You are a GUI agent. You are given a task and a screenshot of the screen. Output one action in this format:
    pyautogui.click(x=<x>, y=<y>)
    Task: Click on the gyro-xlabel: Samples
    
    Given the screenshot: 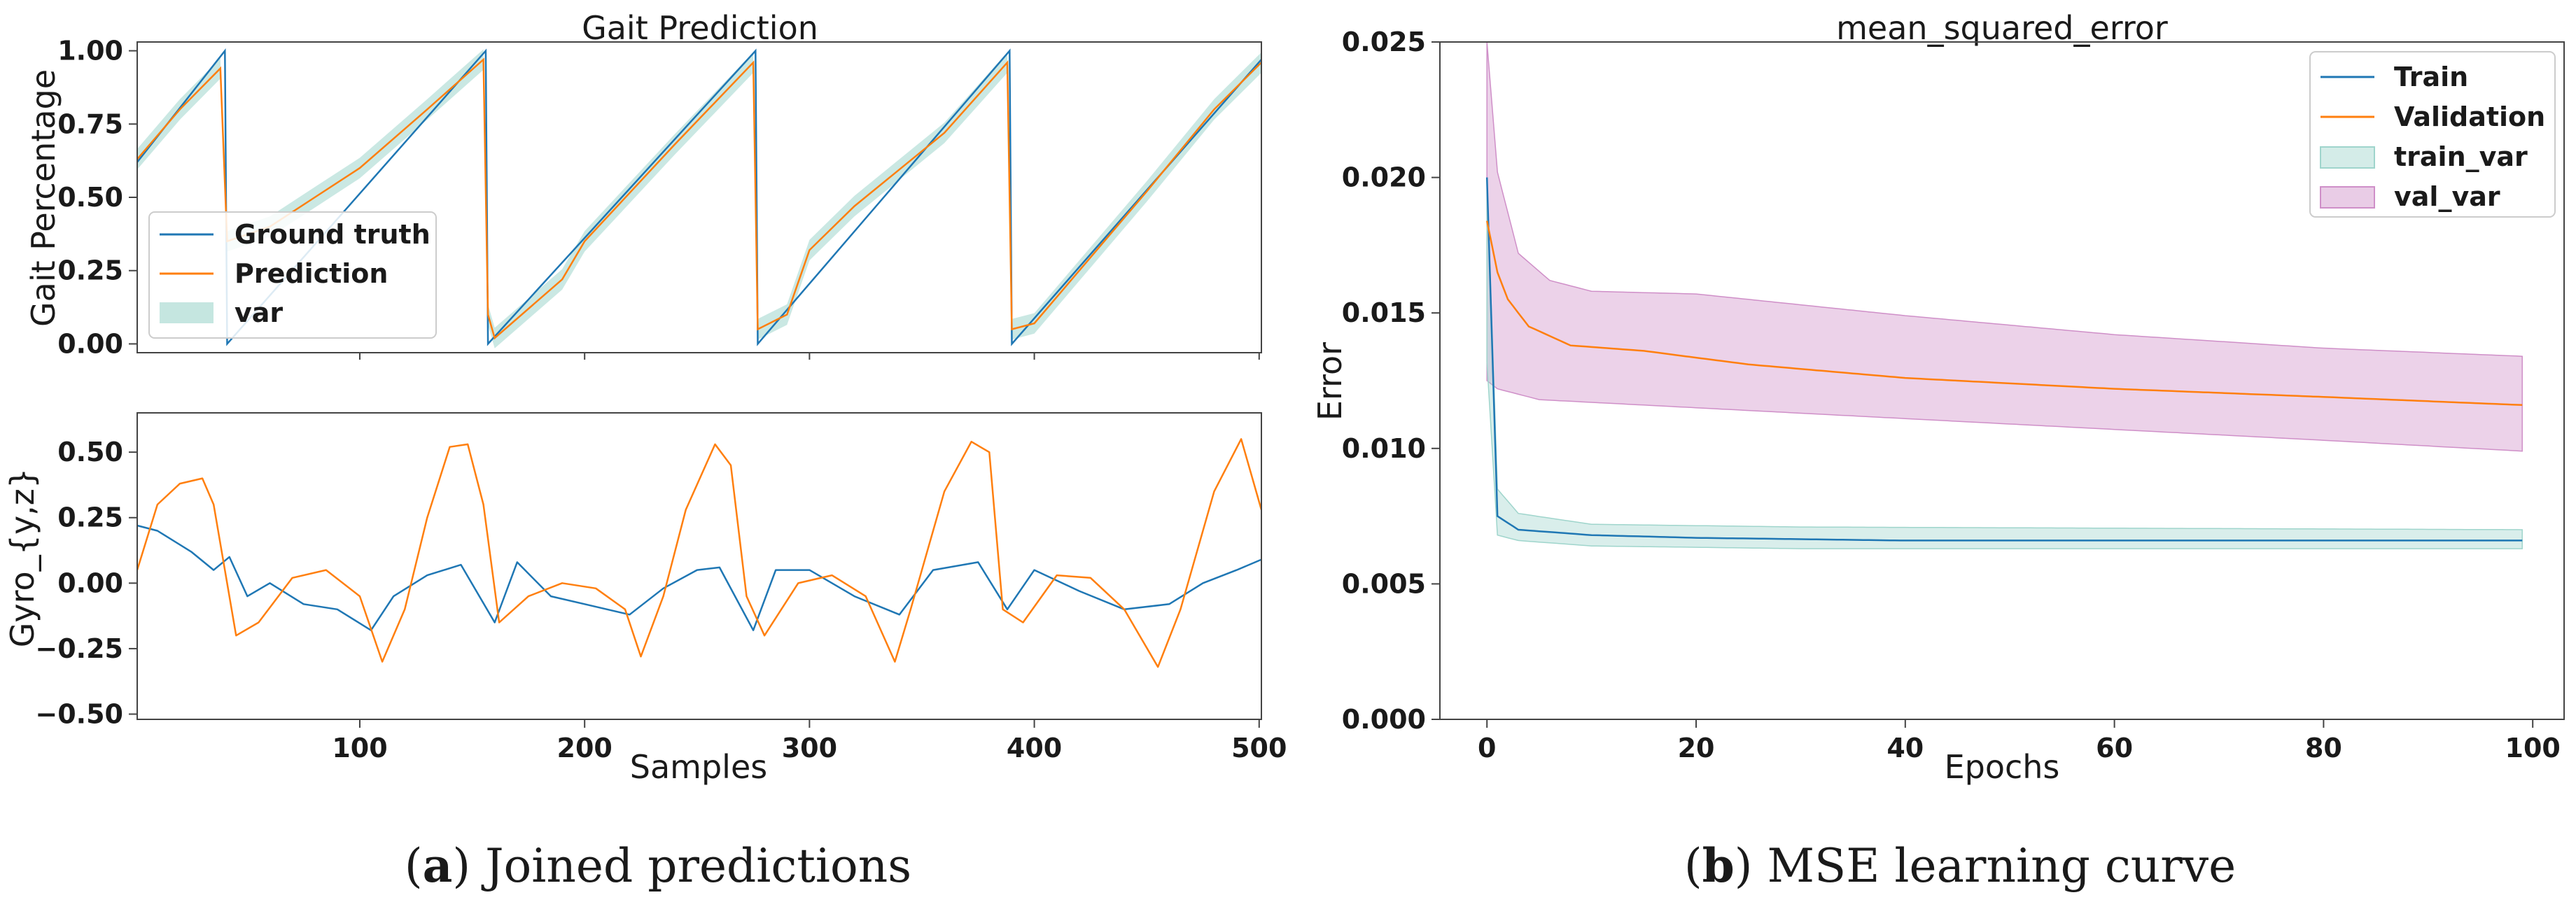 What is the action you would take?
    pyautogui.click(x=698, y=767)
    